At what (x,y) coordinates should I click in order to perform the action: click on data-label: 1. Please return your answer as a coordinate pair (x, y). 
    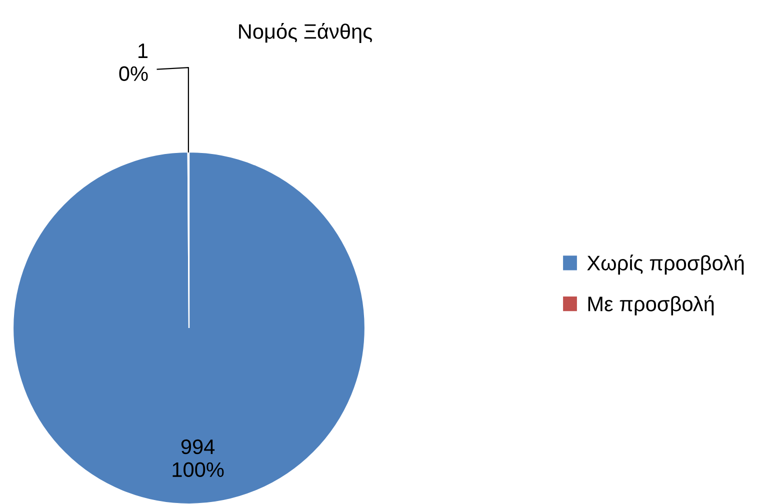
    Looking at the image, I should click on (143, 51).